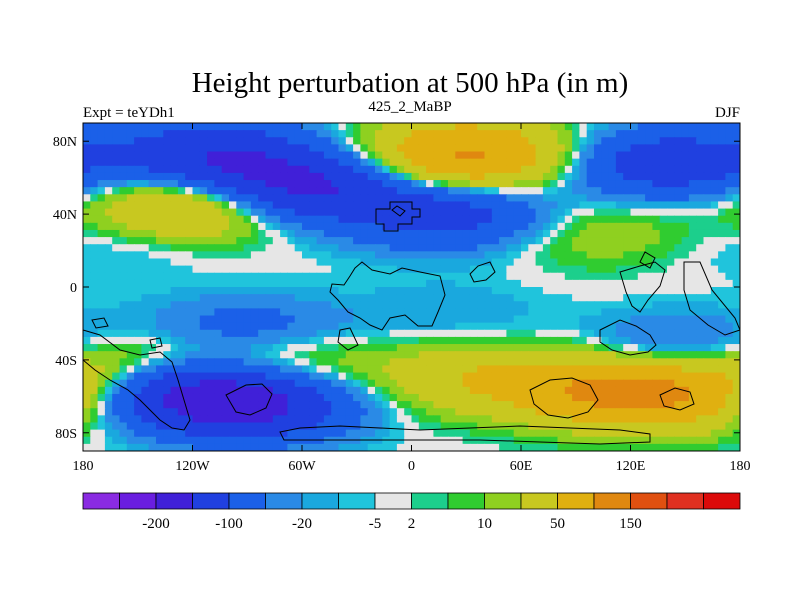 The height and width of the screenshot is (600, 800). I want to click on colorbar-swatch, so click(284, 501).